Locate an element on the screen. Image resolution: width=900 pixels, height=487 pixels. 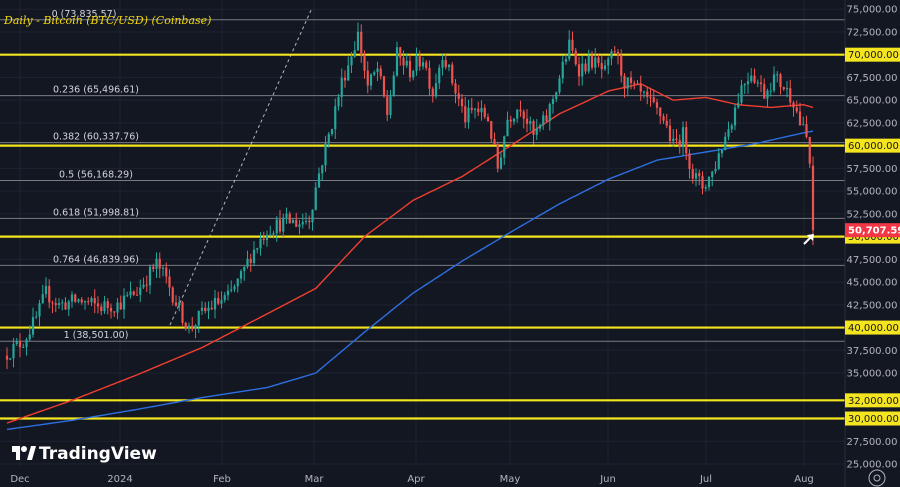
level-price-label: 30,000.00 is located at coordinates (873, 419).